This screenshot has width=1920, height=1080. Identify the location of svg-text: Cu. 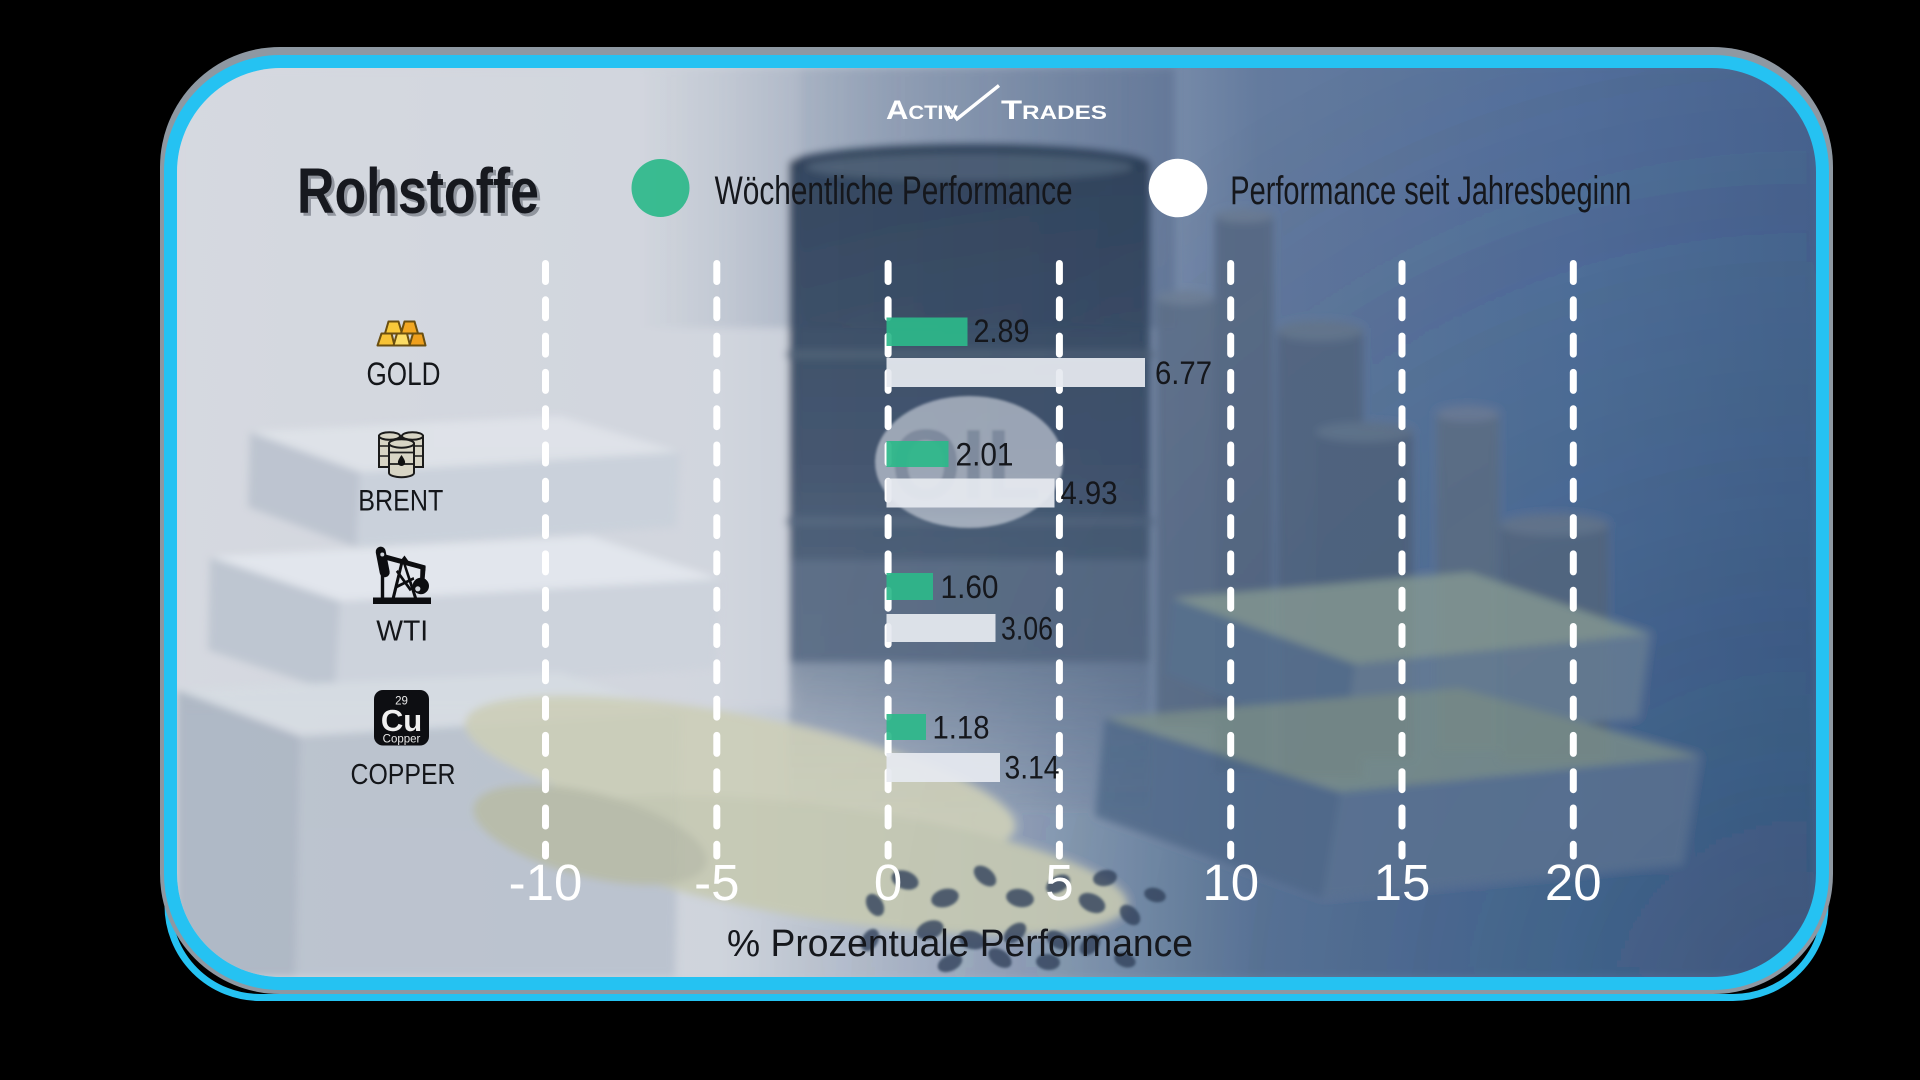
(401, 720).